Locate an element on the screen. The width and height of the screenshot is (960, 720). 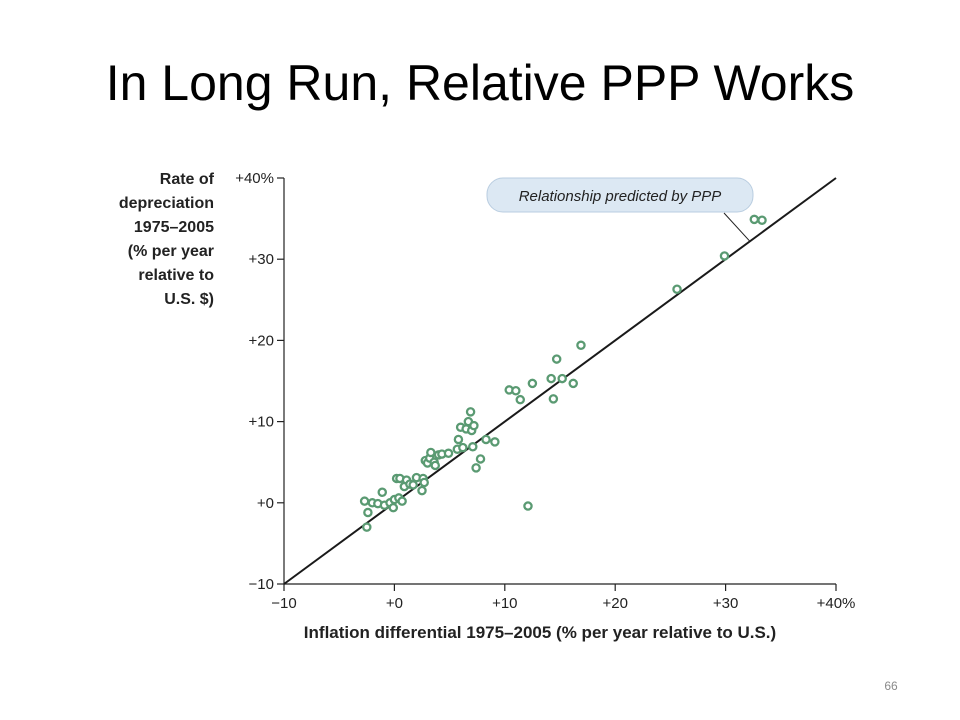
x-tick-label: +30 is located at coordinates (725, 603).